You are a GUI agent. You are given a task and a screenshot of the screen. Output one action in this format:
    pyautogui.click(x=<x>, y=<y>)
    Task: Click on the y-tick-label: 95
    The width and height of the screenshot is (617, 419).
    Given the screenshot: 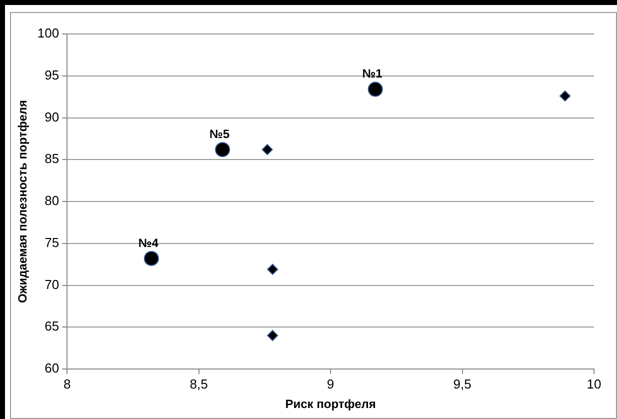 What is the action you would take?
    pyautogui.click(x=52, y=74)
    